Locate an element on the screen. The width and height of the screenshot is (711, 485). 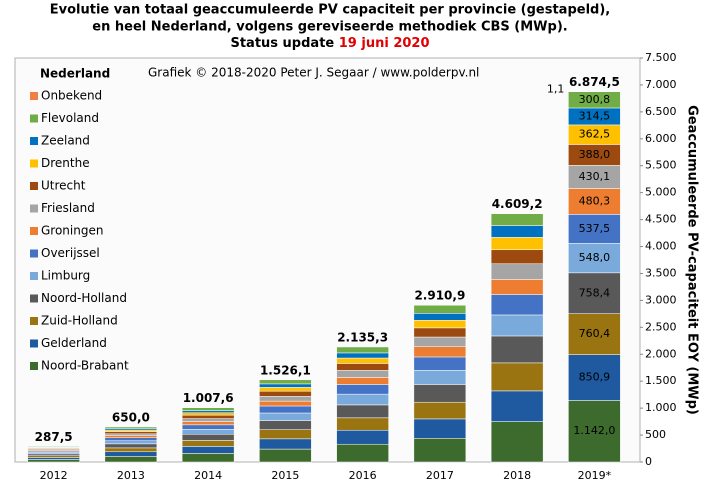
segment-label: 850,9 is located at coordinates (595, 377).